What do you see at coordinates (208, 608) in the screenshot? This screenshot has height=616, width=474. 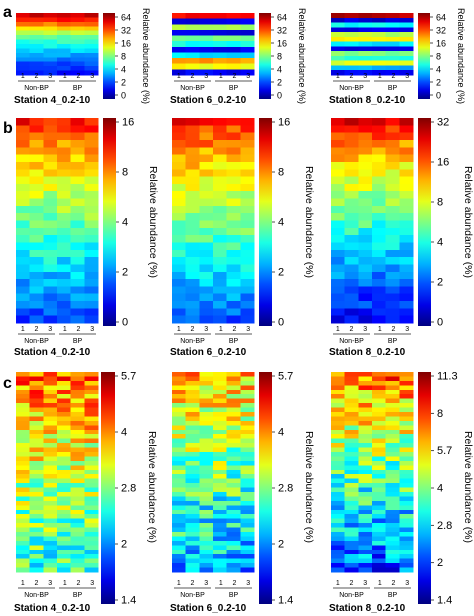 I see `station-title: Station 6_0.2-10` at bounding box center [208, 608].